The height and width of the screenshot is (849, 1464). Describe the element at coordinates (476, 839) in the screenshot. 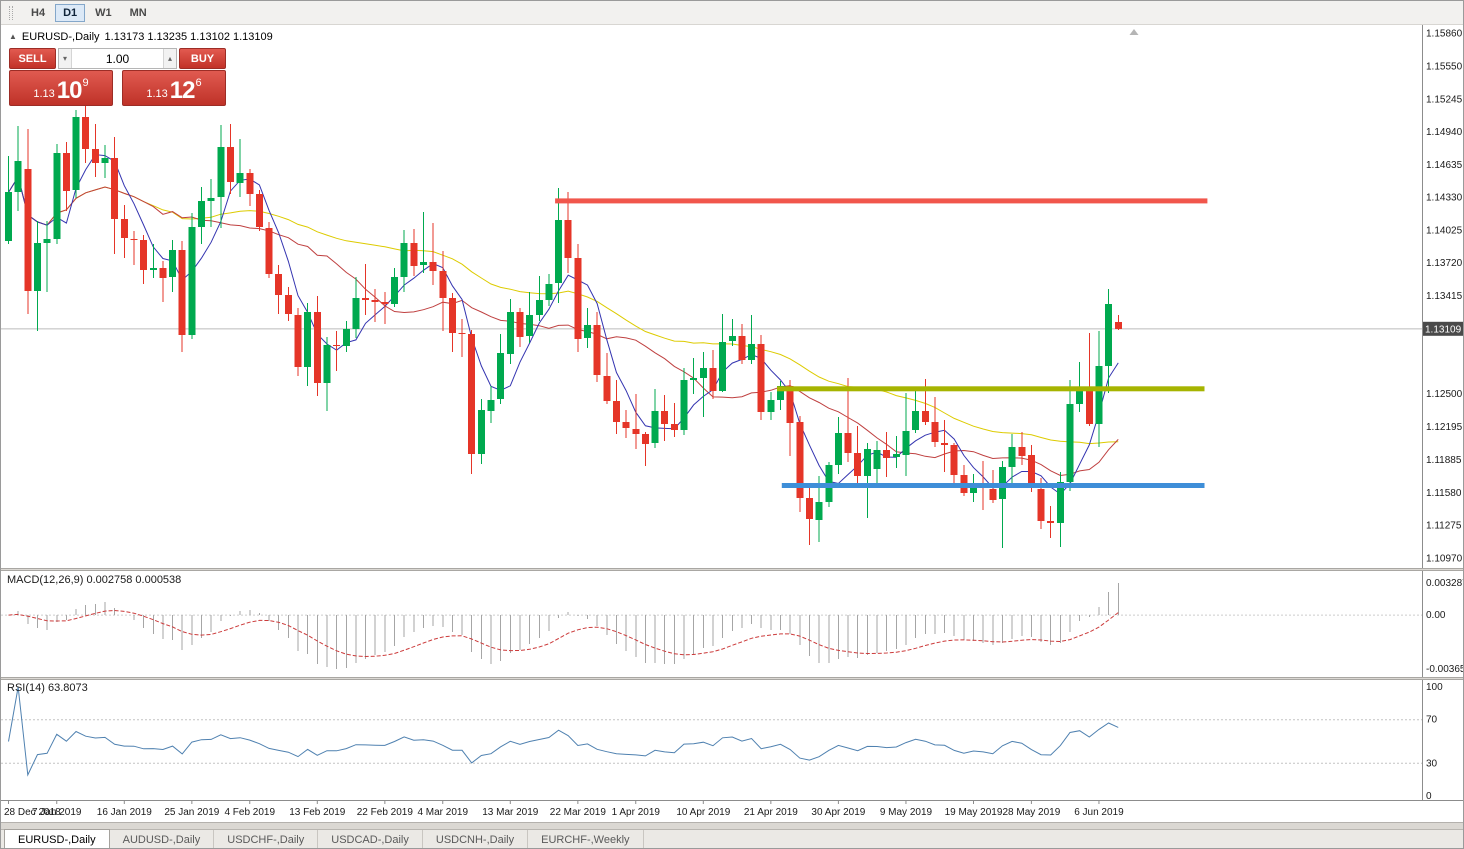

I see `chart-tab: USDCNH-,Daily` at that location.